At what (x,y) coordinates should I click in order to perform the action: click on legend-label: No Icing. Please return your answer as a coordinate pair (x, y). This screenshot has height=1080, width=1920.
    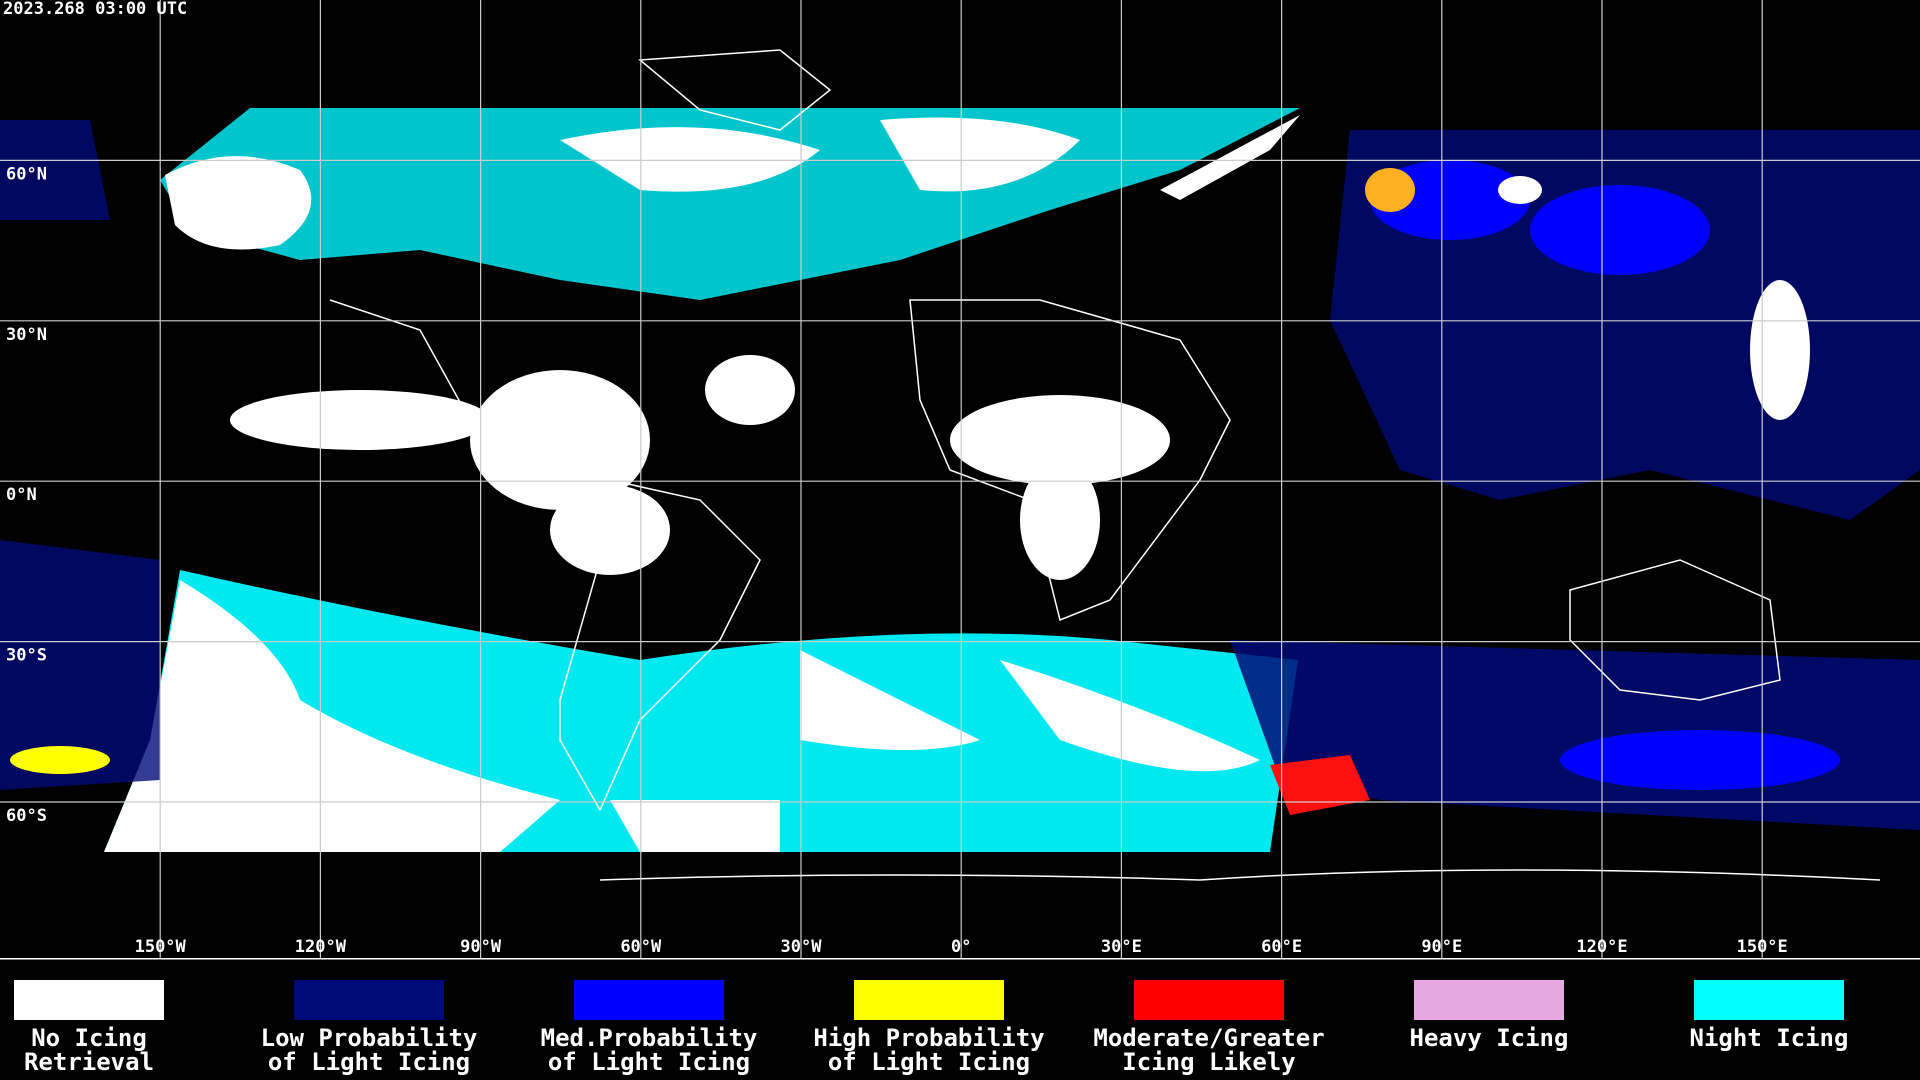
    Looking at the image, I should click on (89, 1038).